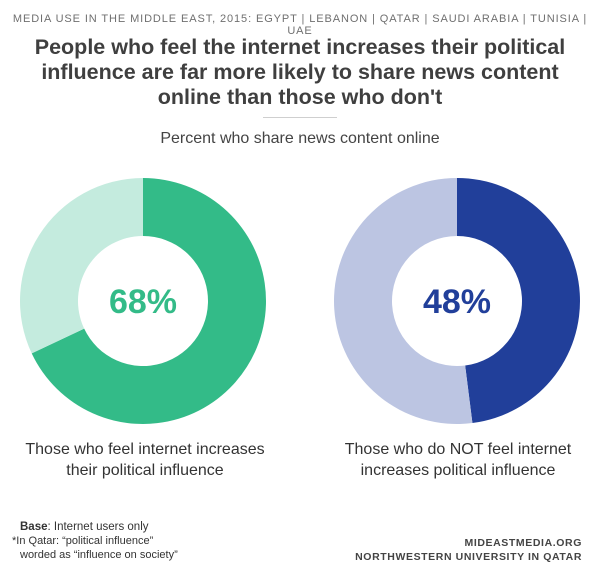  Describe the element at coordinates (458, 470) in the screenshot. I see `donut-2-label-line: increases political influence` at that location.